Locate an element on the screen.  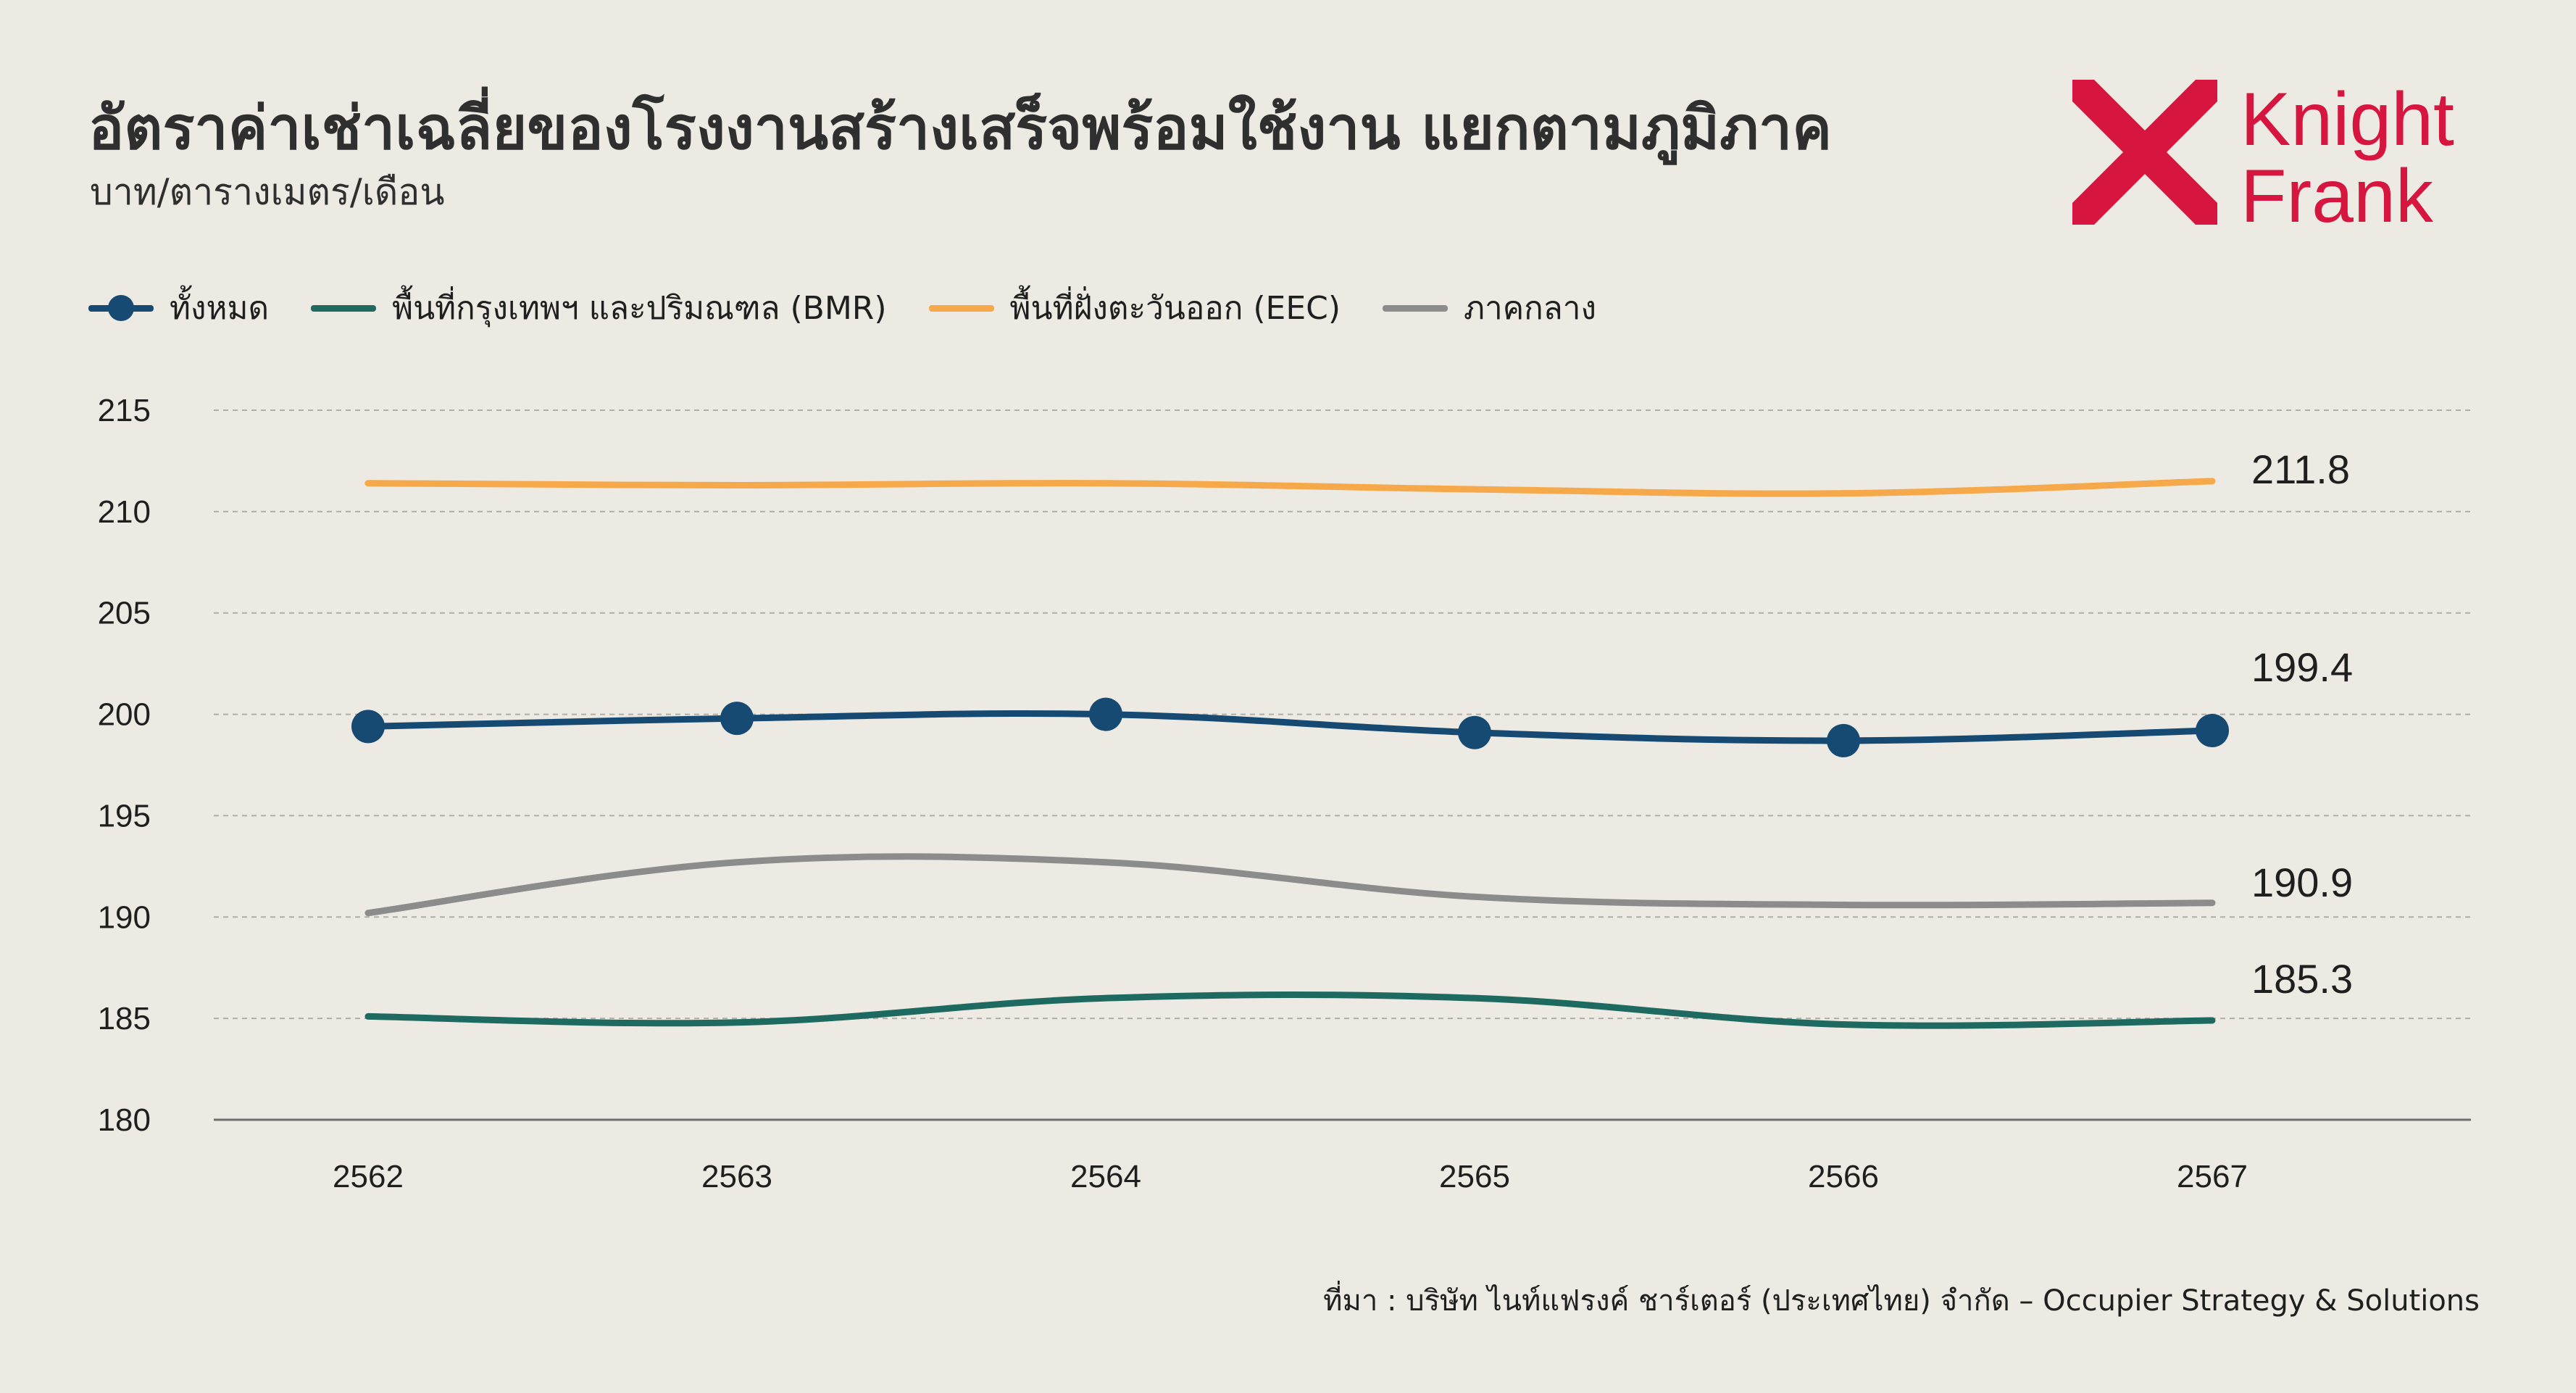
legend-item-central: ภาคกลาง is located at coordinates (1489, 308).